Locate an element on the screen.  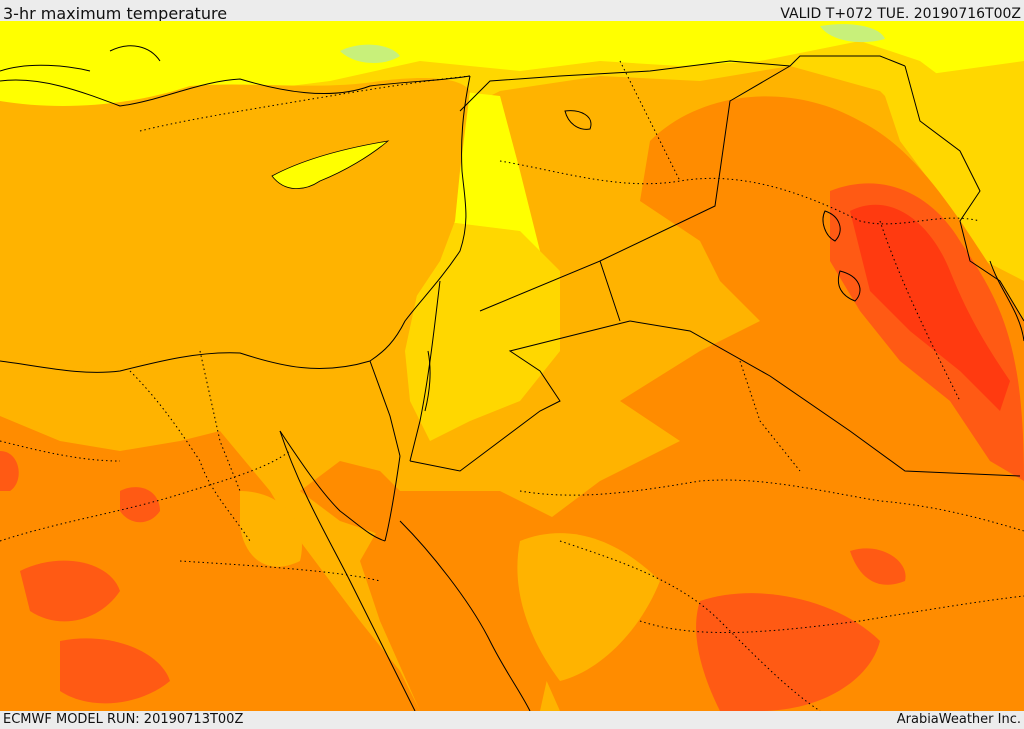
turkey-syria is located at coordinates (682, 83).